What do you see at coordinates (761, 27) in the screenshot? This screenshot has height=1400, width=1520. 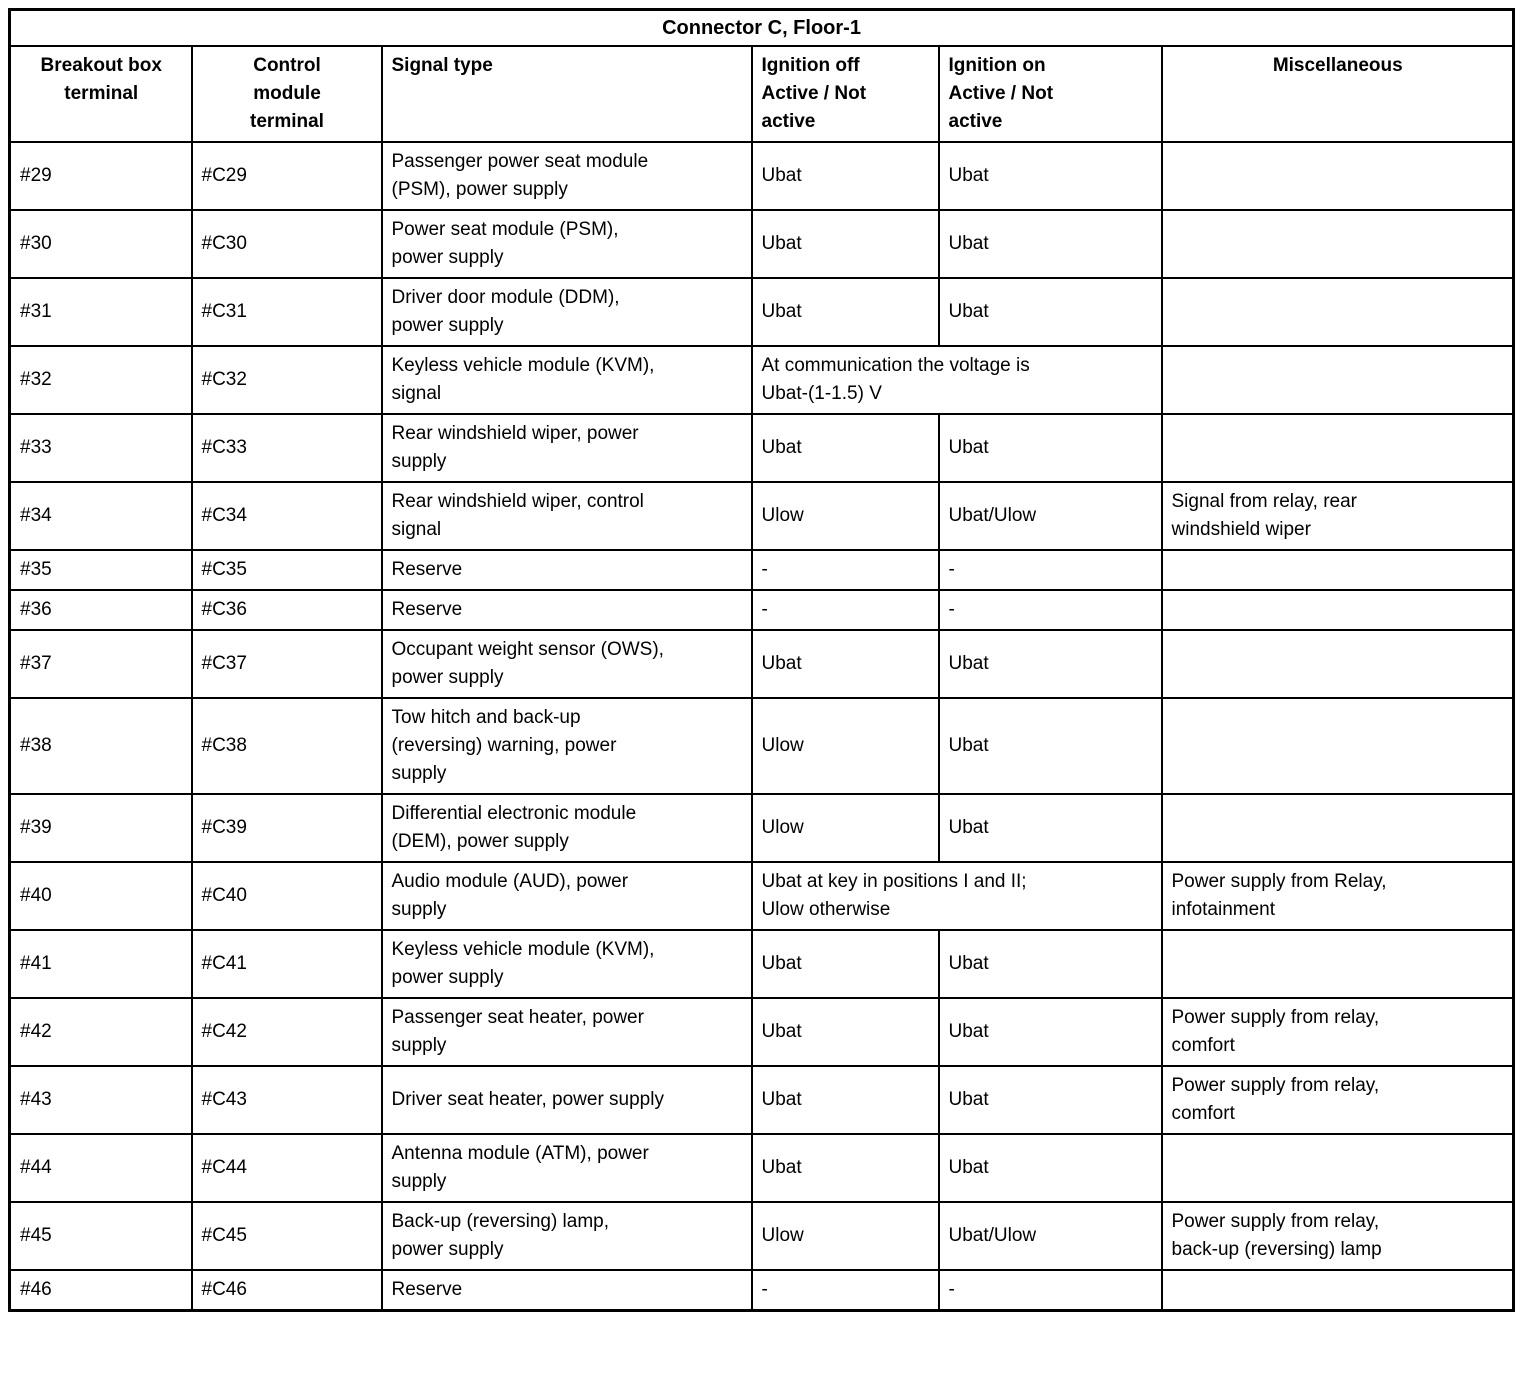 I see `table-title: Connector C, Floor-1` at bounding box center [761, 27].